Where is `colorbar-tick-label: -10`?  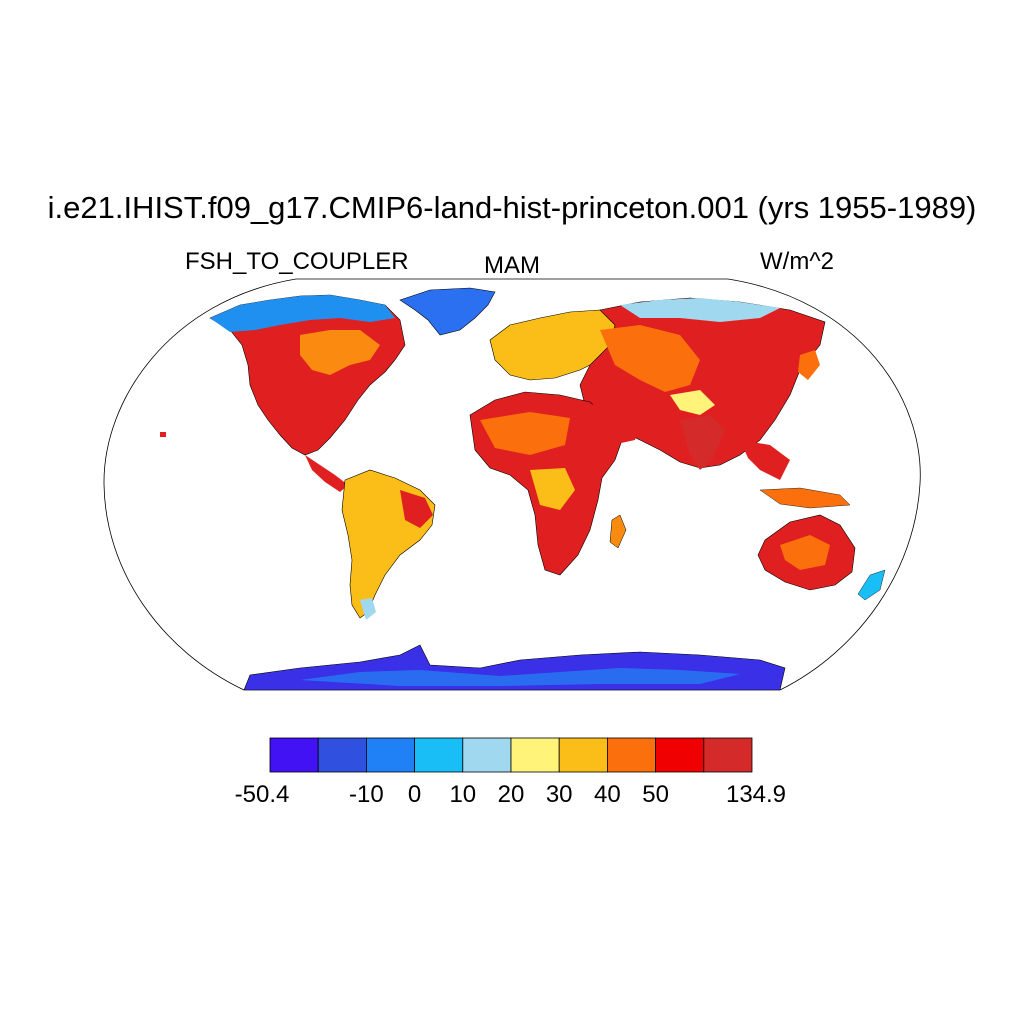
colorbar-tick-label: -10 is located at coordinates (366, 794).